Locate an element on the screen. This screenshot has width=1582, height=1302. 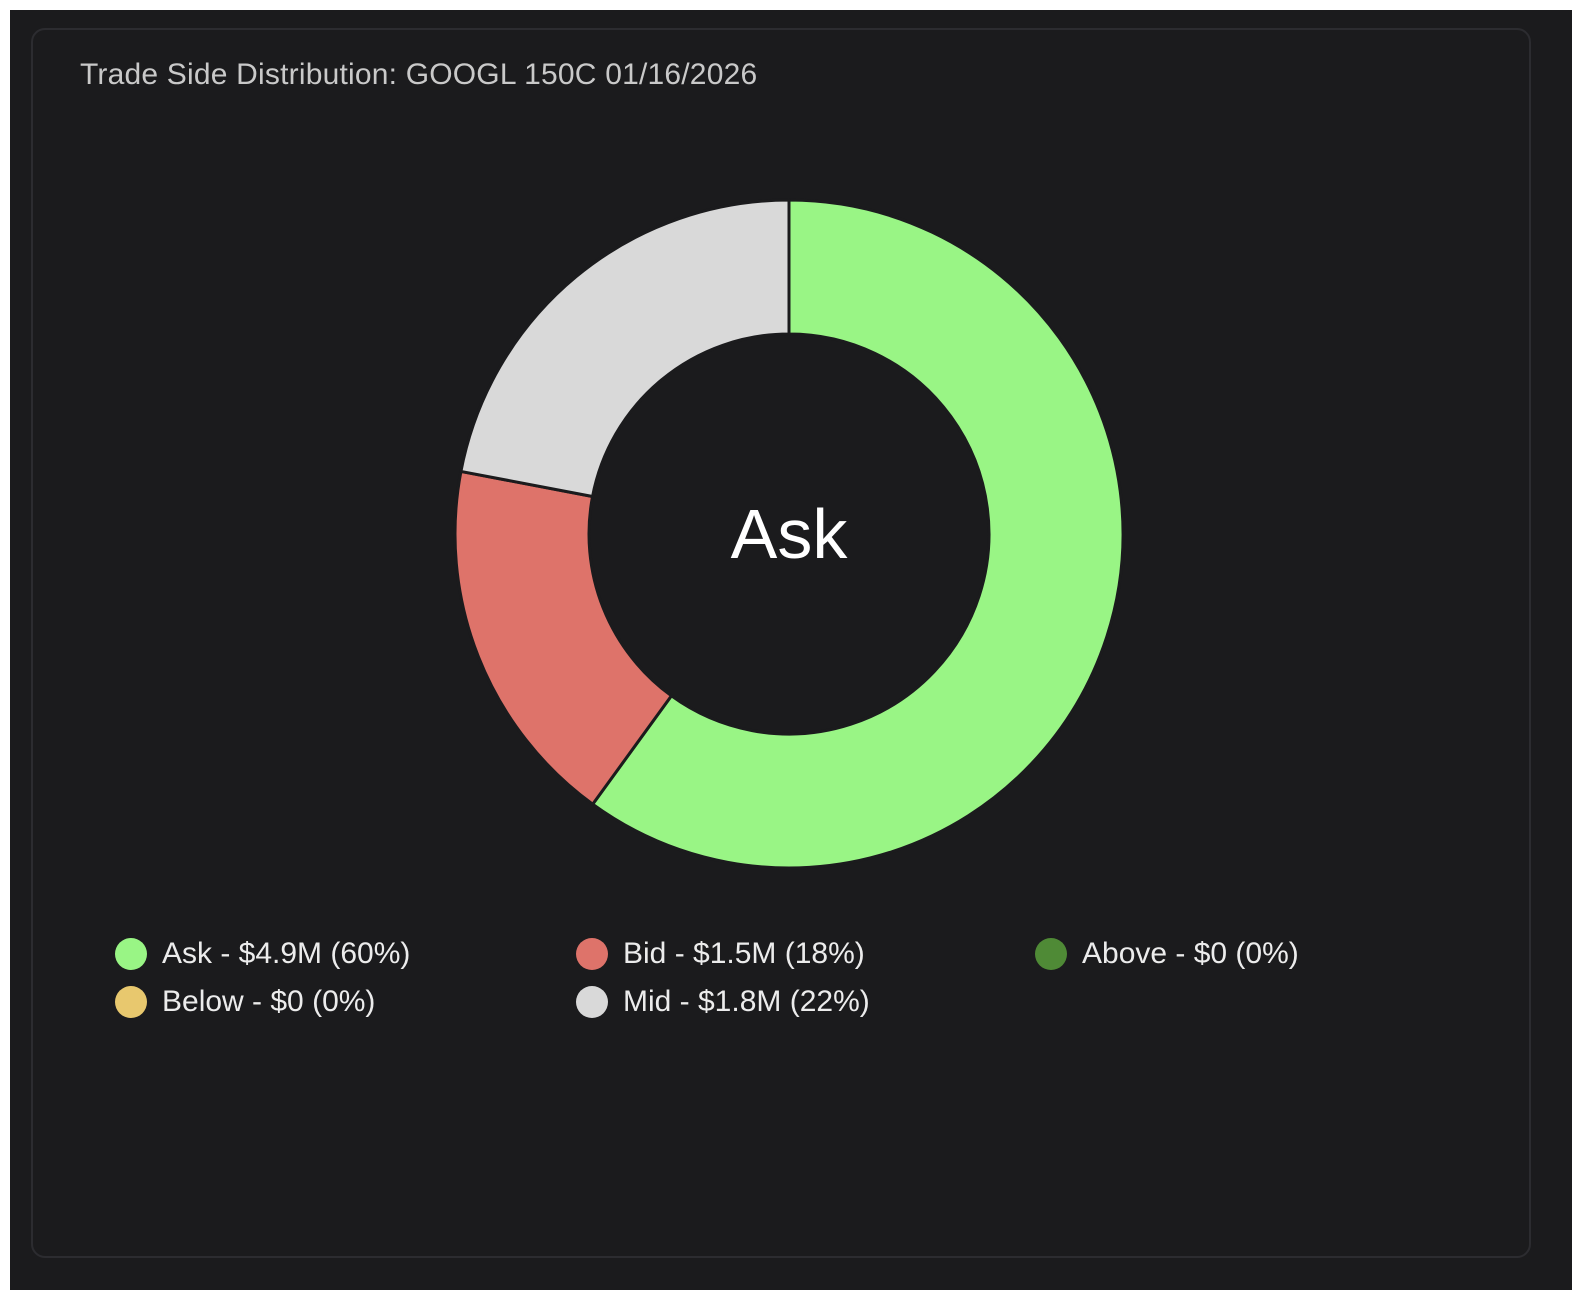
legend-item-above: Above - $0 (0%) is located at coordinates (1167, 954).